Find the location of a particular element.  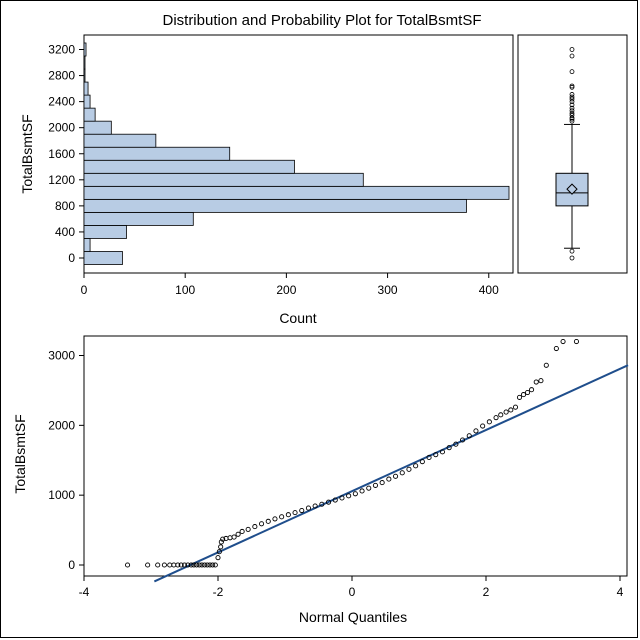

histogram-y-tick-label: 0 is located at coordinates (71, 258).